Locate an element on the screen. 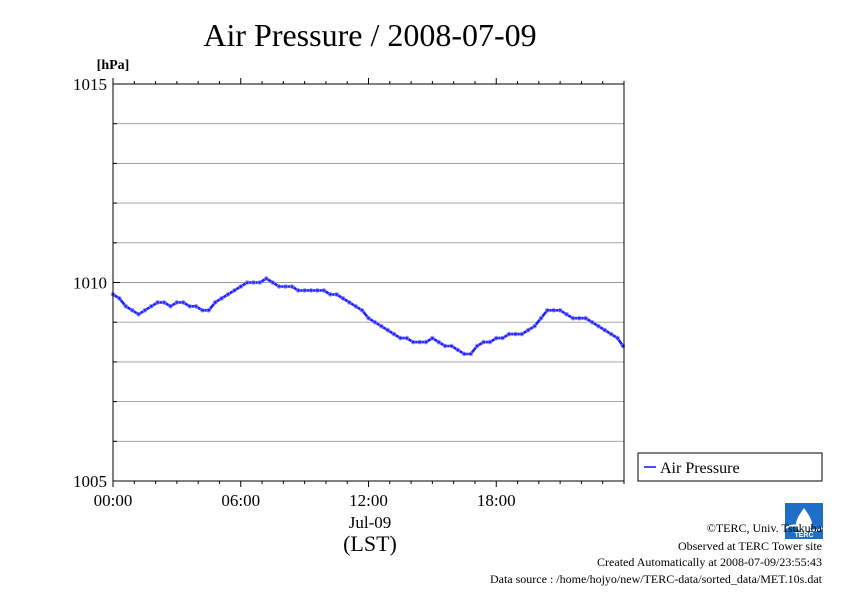 The image size is (842, 595). y-tick-labels: 1005 1010 1015 is located at coordinates (90, 283).